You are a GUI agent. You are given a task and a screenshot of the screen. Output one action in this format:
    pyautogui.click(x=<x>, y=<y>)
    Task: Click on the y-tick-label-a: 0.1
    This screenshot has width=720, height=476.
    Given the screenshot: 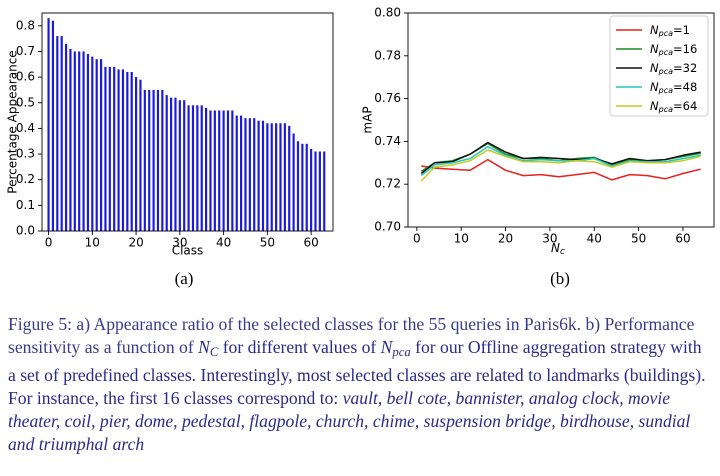 What is the action you would take?
    pyautogui.click(x=25, y=205)
    